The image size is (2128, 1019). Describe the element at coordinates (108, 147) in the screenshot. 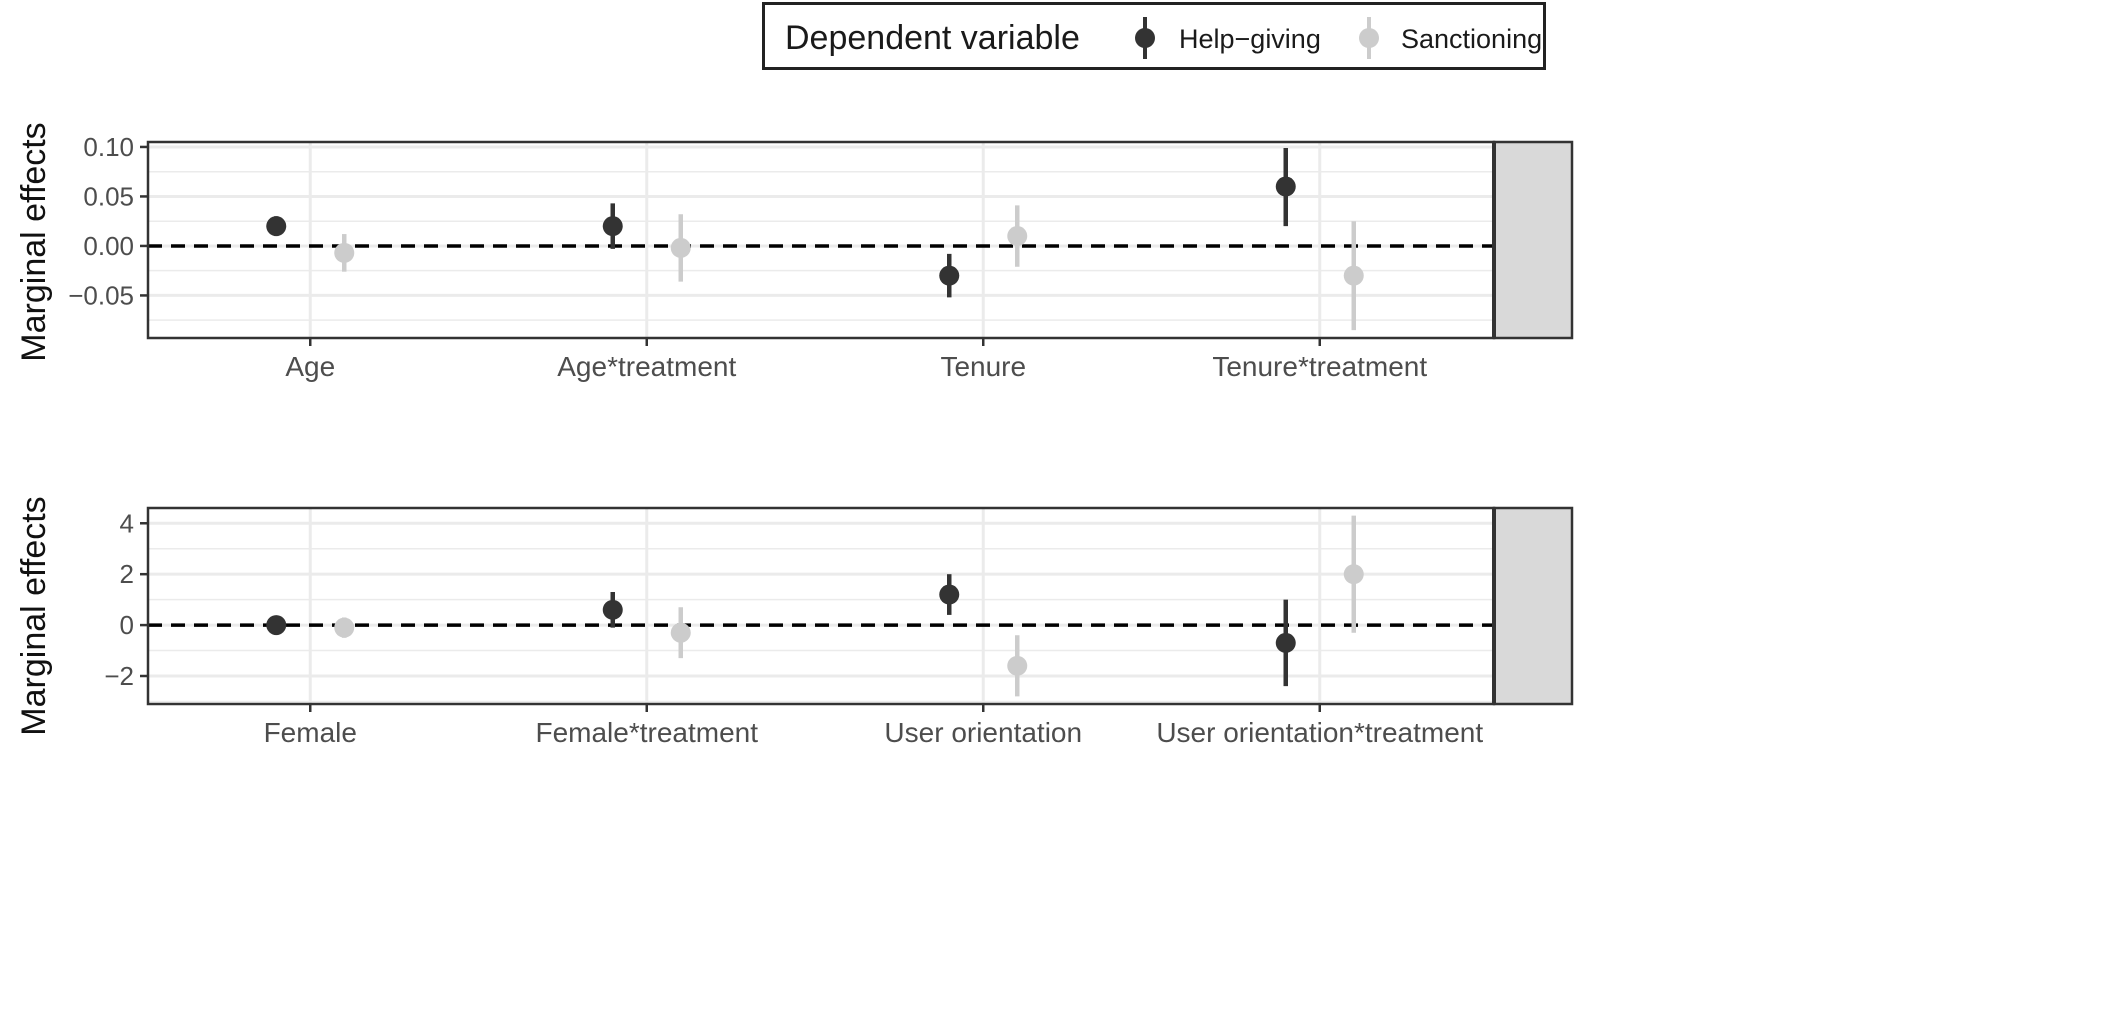

I see `y-tick-label: 0.10` at that location.